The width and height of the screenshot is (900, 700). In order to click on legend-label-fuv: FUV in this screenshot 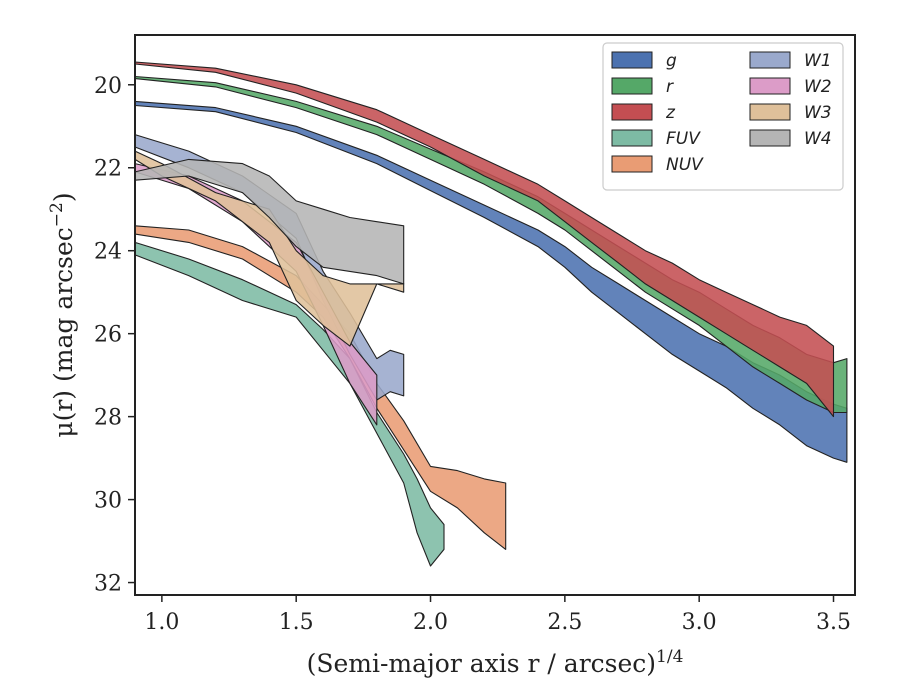, I will do `click(683, 139)`.